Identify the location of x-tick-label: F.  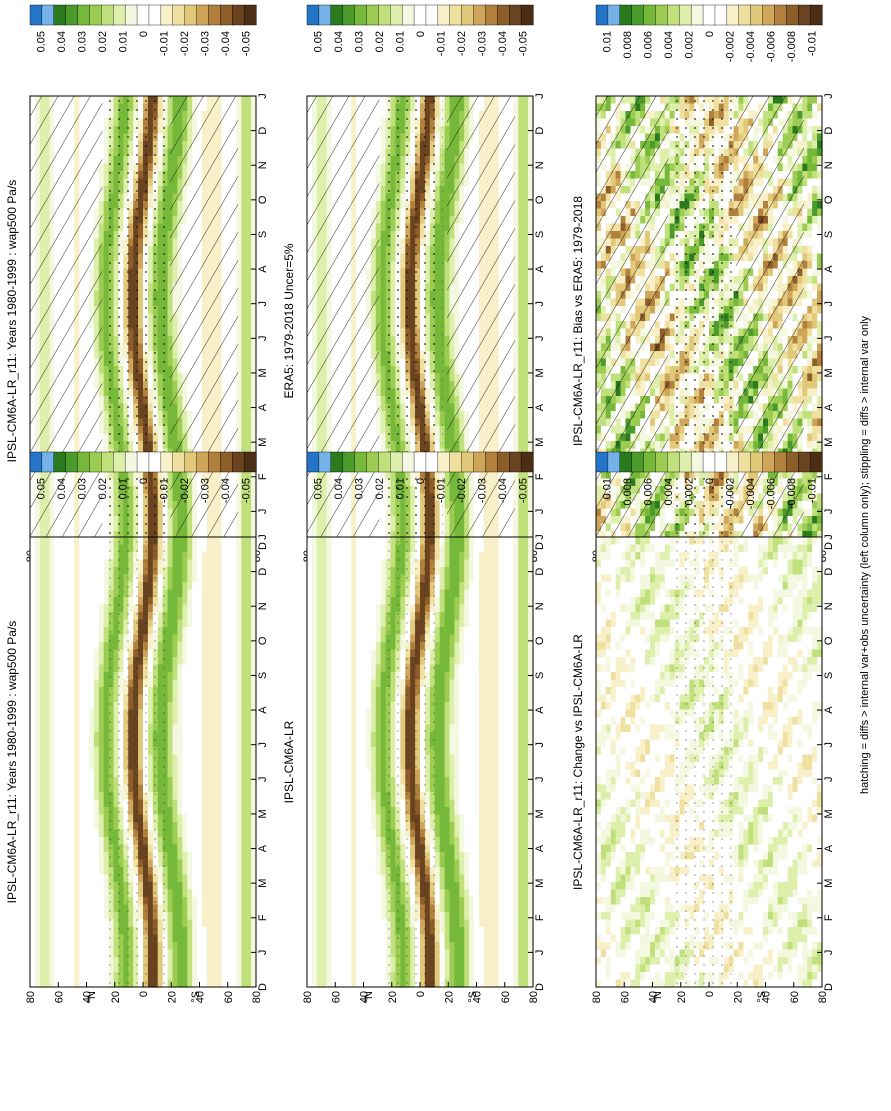
(263, 476).